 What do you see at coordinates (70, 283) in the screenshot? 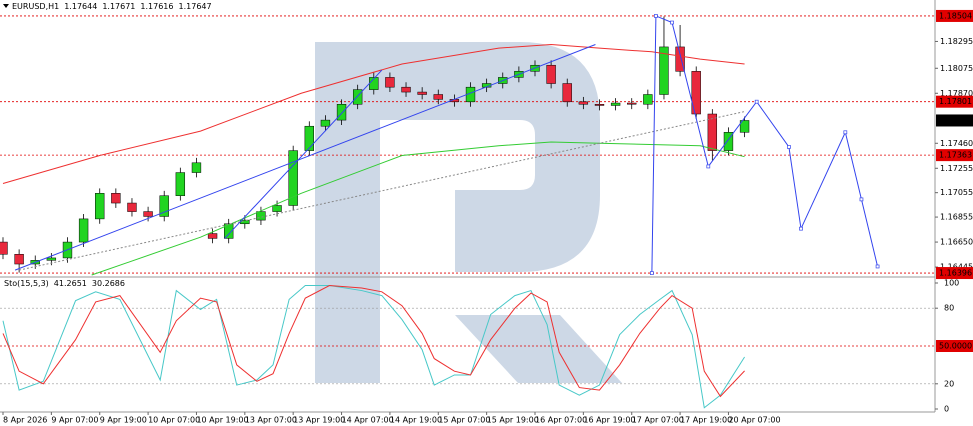
I see `indicator-value: 41.2651` at bounding box center [70, 283].